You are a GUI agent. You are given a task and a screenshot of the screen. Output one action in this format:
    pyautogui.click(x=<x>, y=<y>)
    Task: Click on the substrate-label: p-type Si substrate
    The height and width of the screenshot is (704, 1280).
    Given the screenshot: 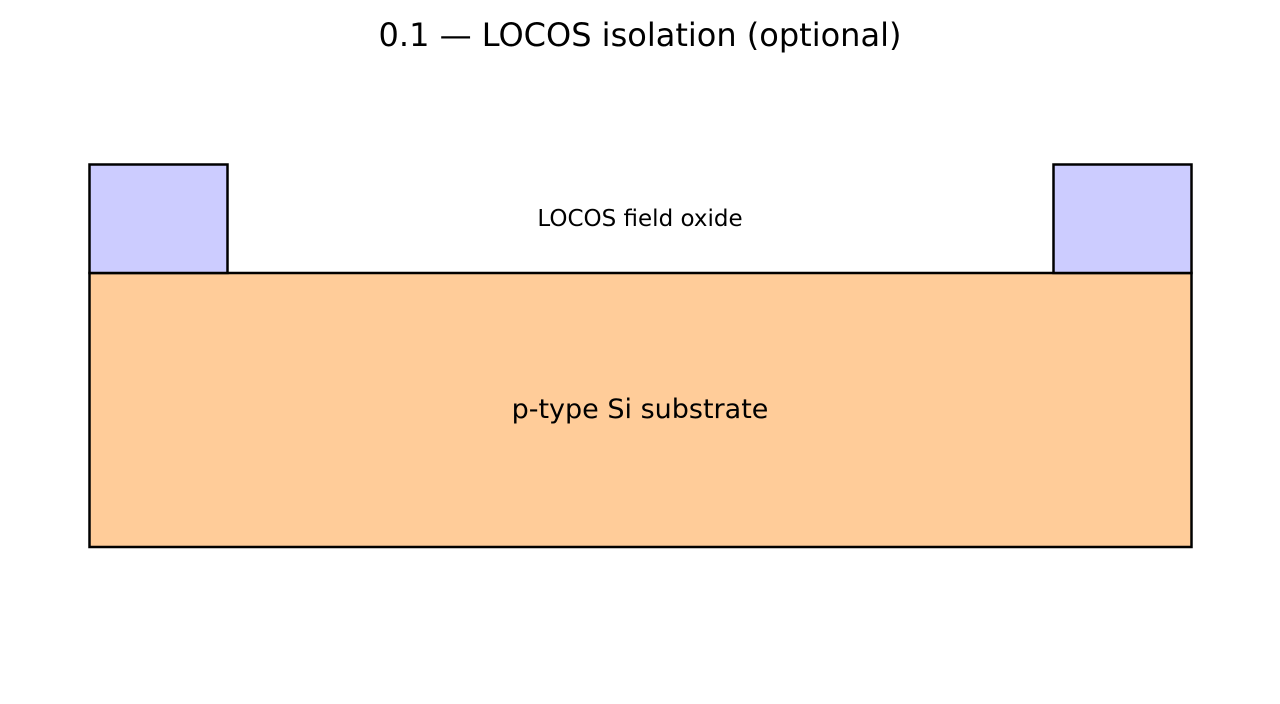 What is the action you would take?
    pyautogui.click(x=640, y=409)
    